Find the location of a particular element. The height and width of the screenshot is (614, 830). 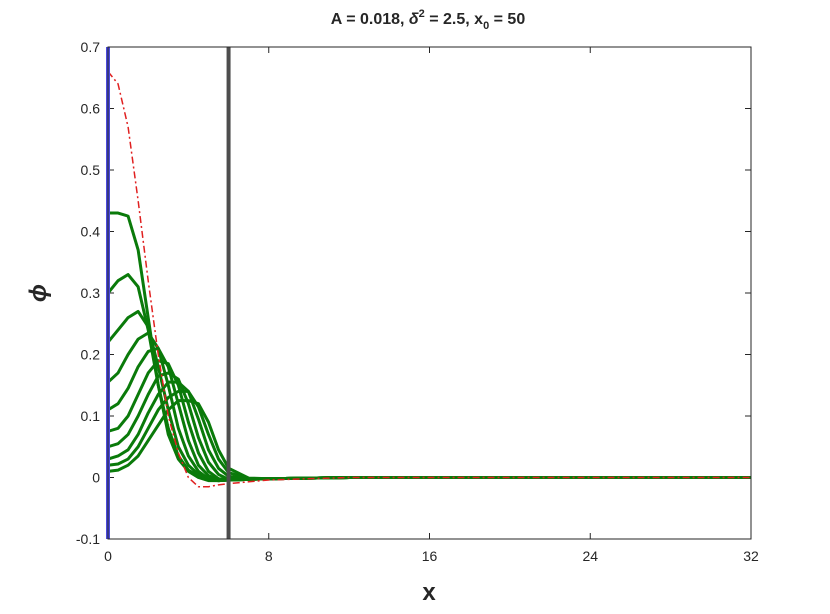

title-part: = 50 is located at coordinates (507, 19).